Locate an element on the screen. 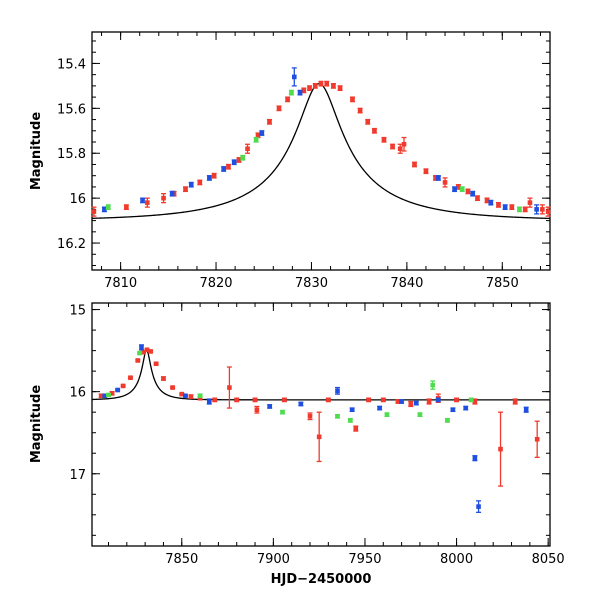 Image resolution: width=600 pixels, height=600 pixels. x-tick-label: 7830 is located at coordinates (311, 283).